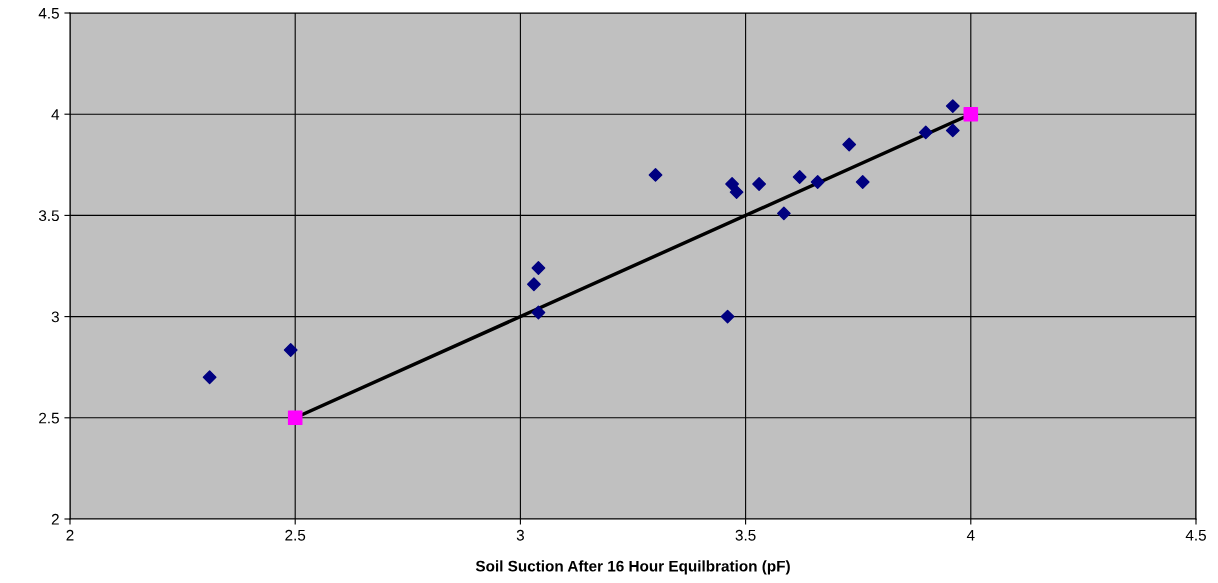 The image size is (1218, 583). What do you see at coordinates (48, 13) in the screenshot?
I see `y-tick-label: 4.5` at bounding box center [48, 13].